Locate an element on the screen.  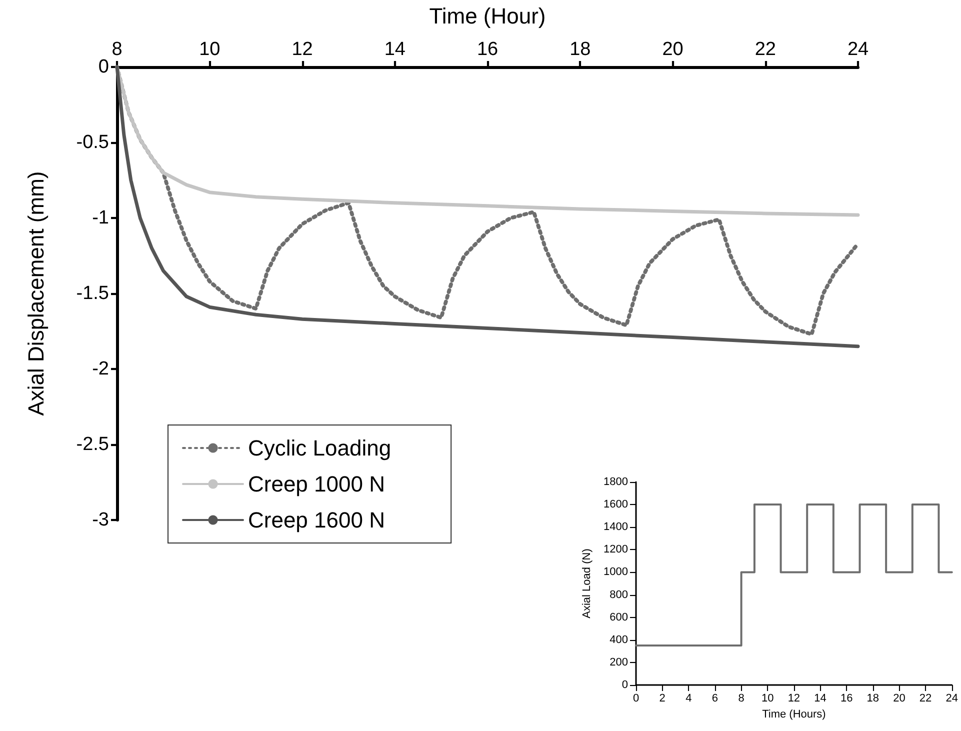
y-tick-label: -3 is located at coordinates (100, 520).